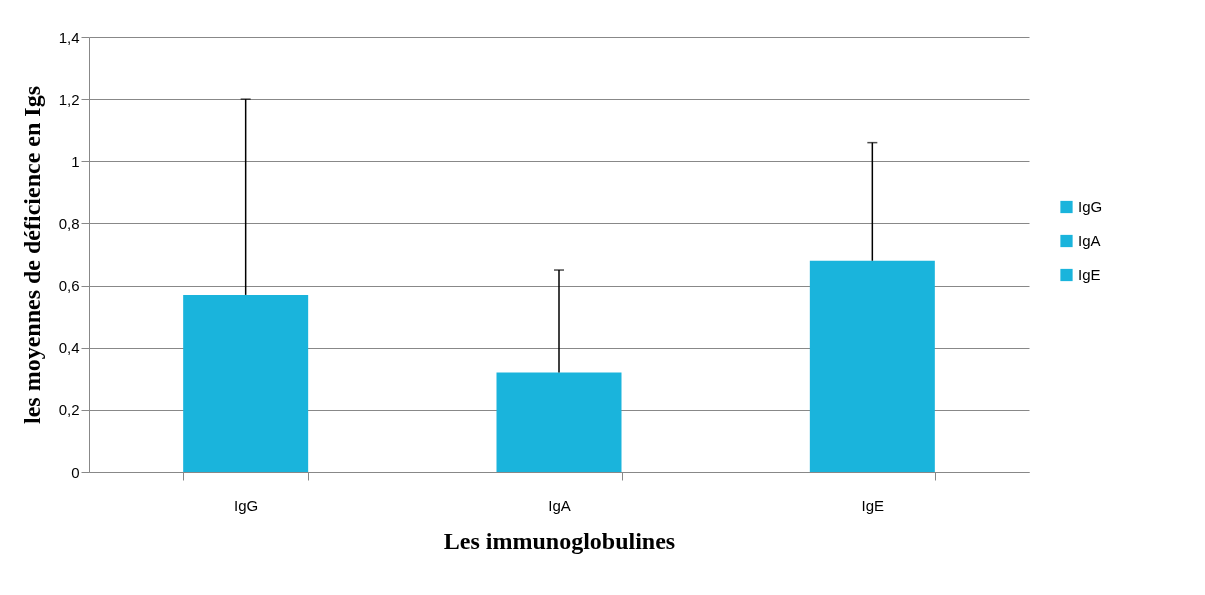 This screenshot has height=595, width=1205. I want to click on x-tick-label: IgE, so click(873, 505).